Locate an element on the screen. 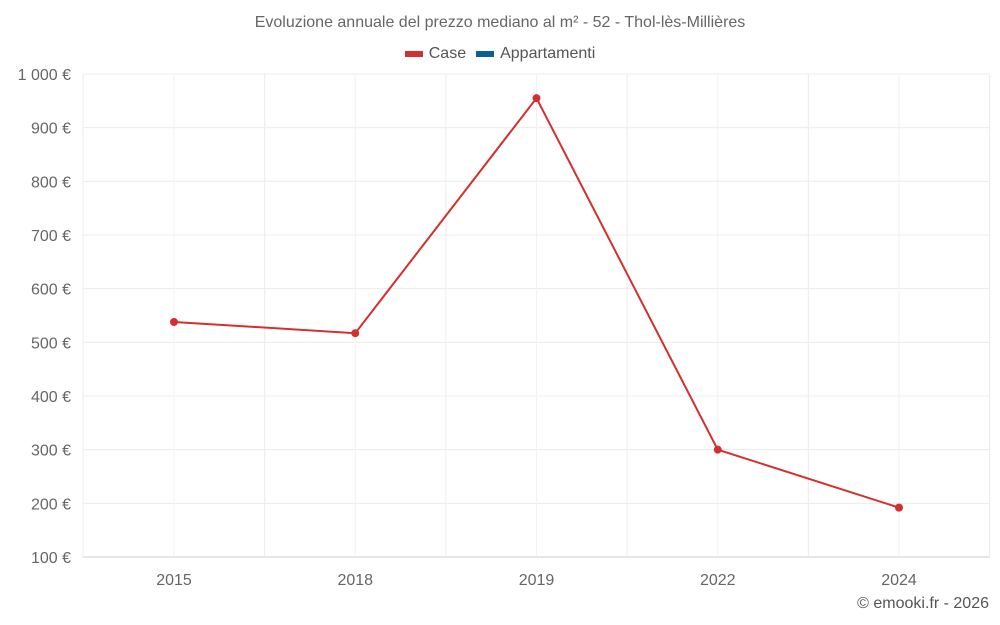  x-tick-label: 2022 is located at coordinates (718, 580).